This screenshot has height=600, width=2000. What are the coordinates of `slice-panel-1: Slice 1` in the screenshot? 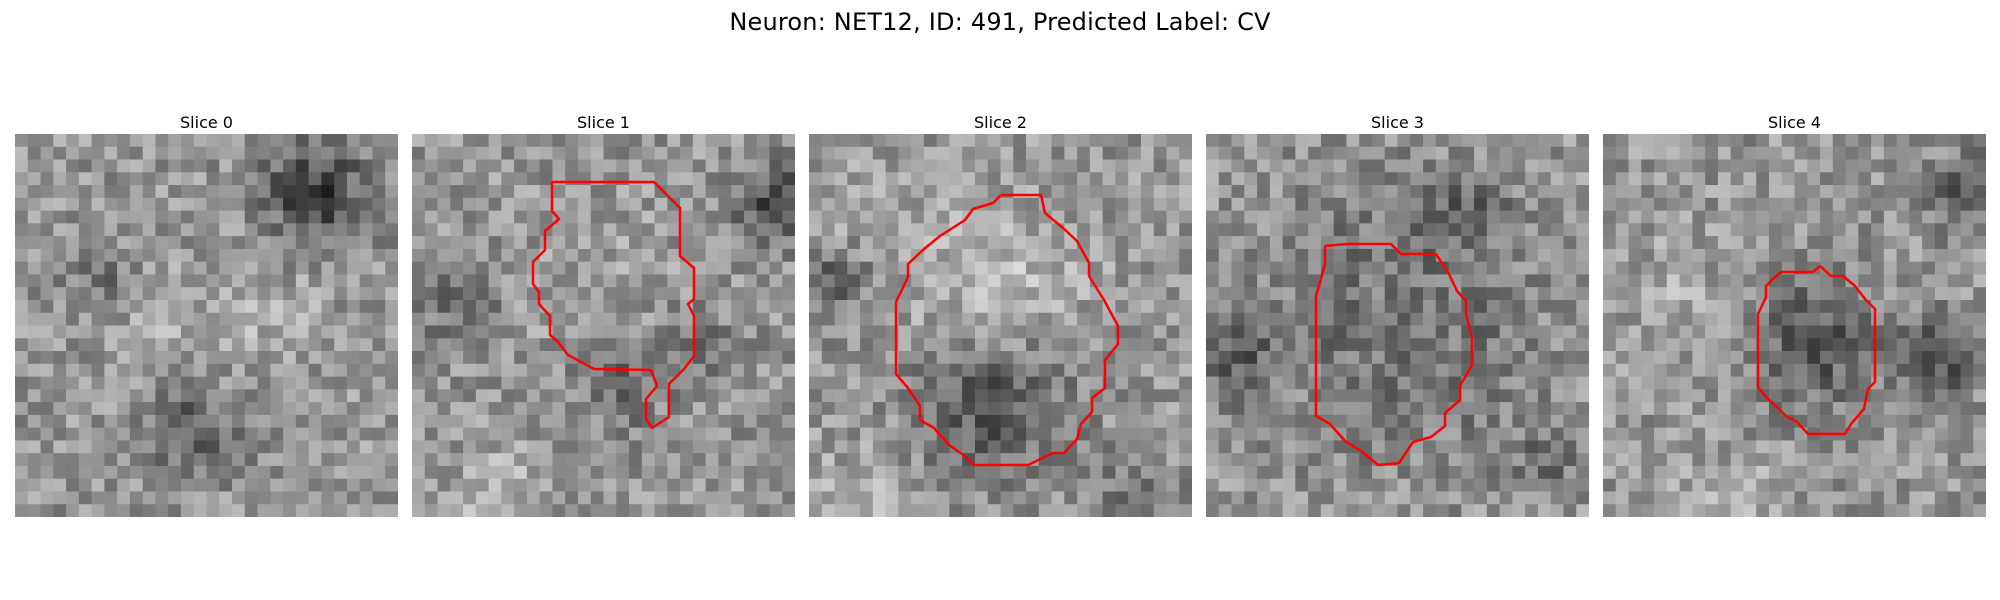 It's located at (603, 314).